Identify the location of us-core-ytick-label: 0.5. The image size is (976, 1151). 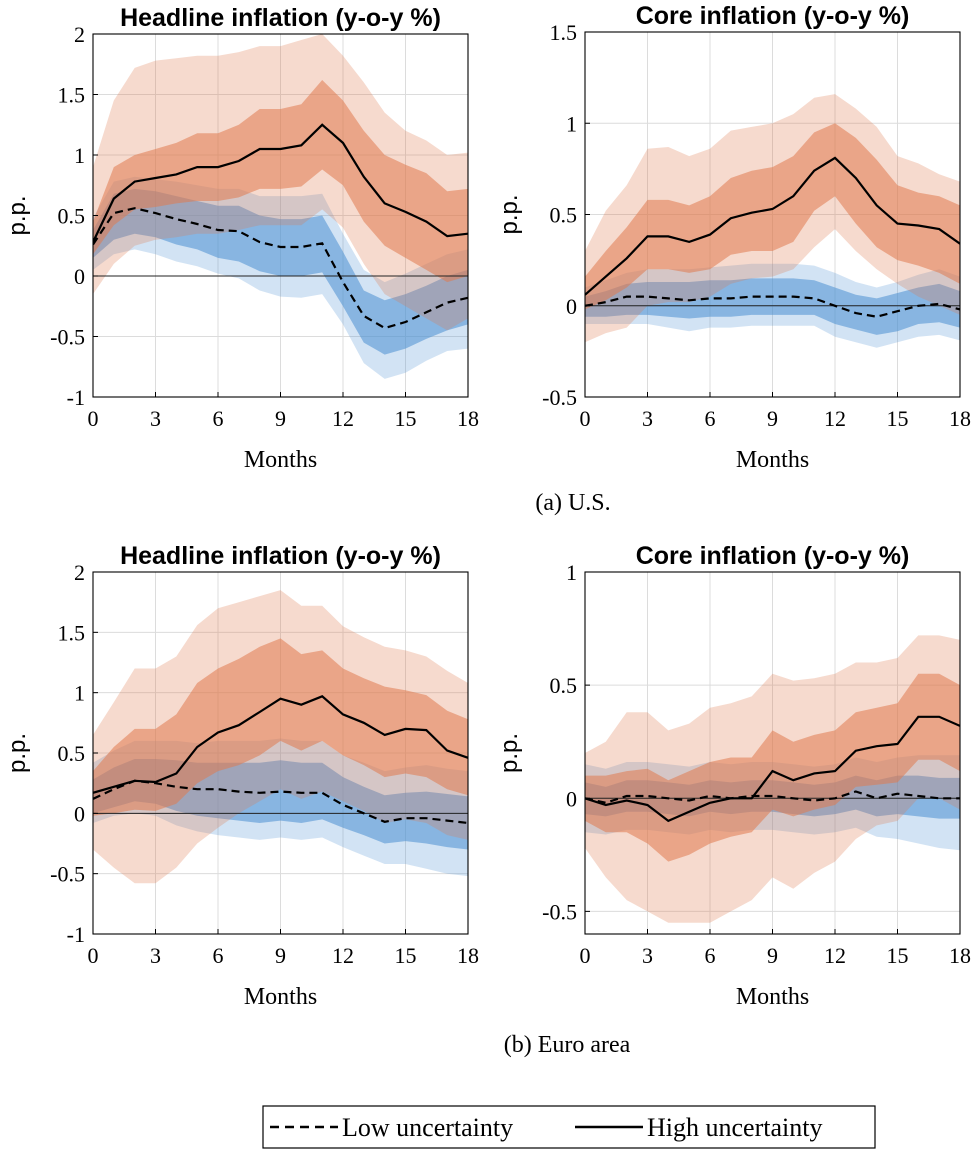
(564, 215).